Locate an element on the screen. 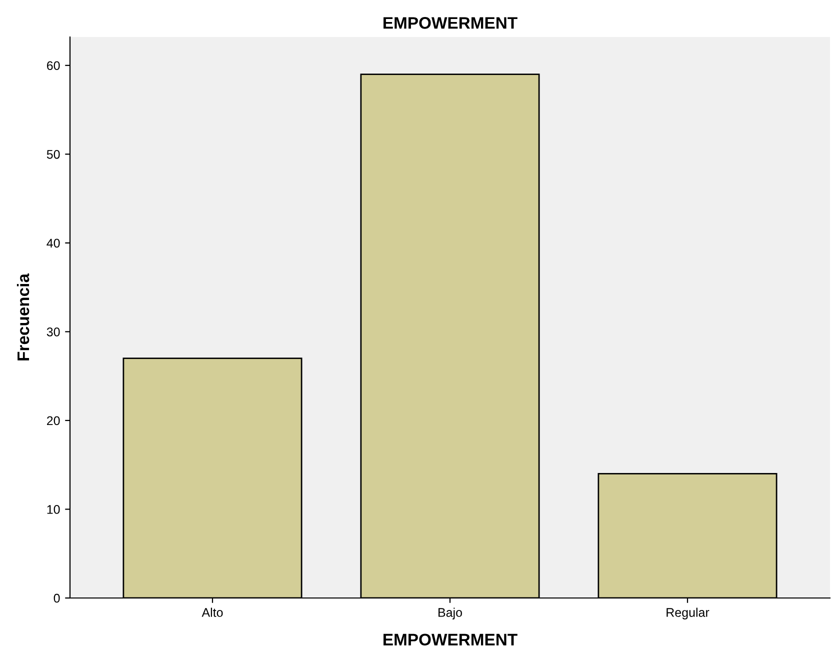 The image size is (832, 660). y-tick-label: 0 is located at coordinates (57, 598).